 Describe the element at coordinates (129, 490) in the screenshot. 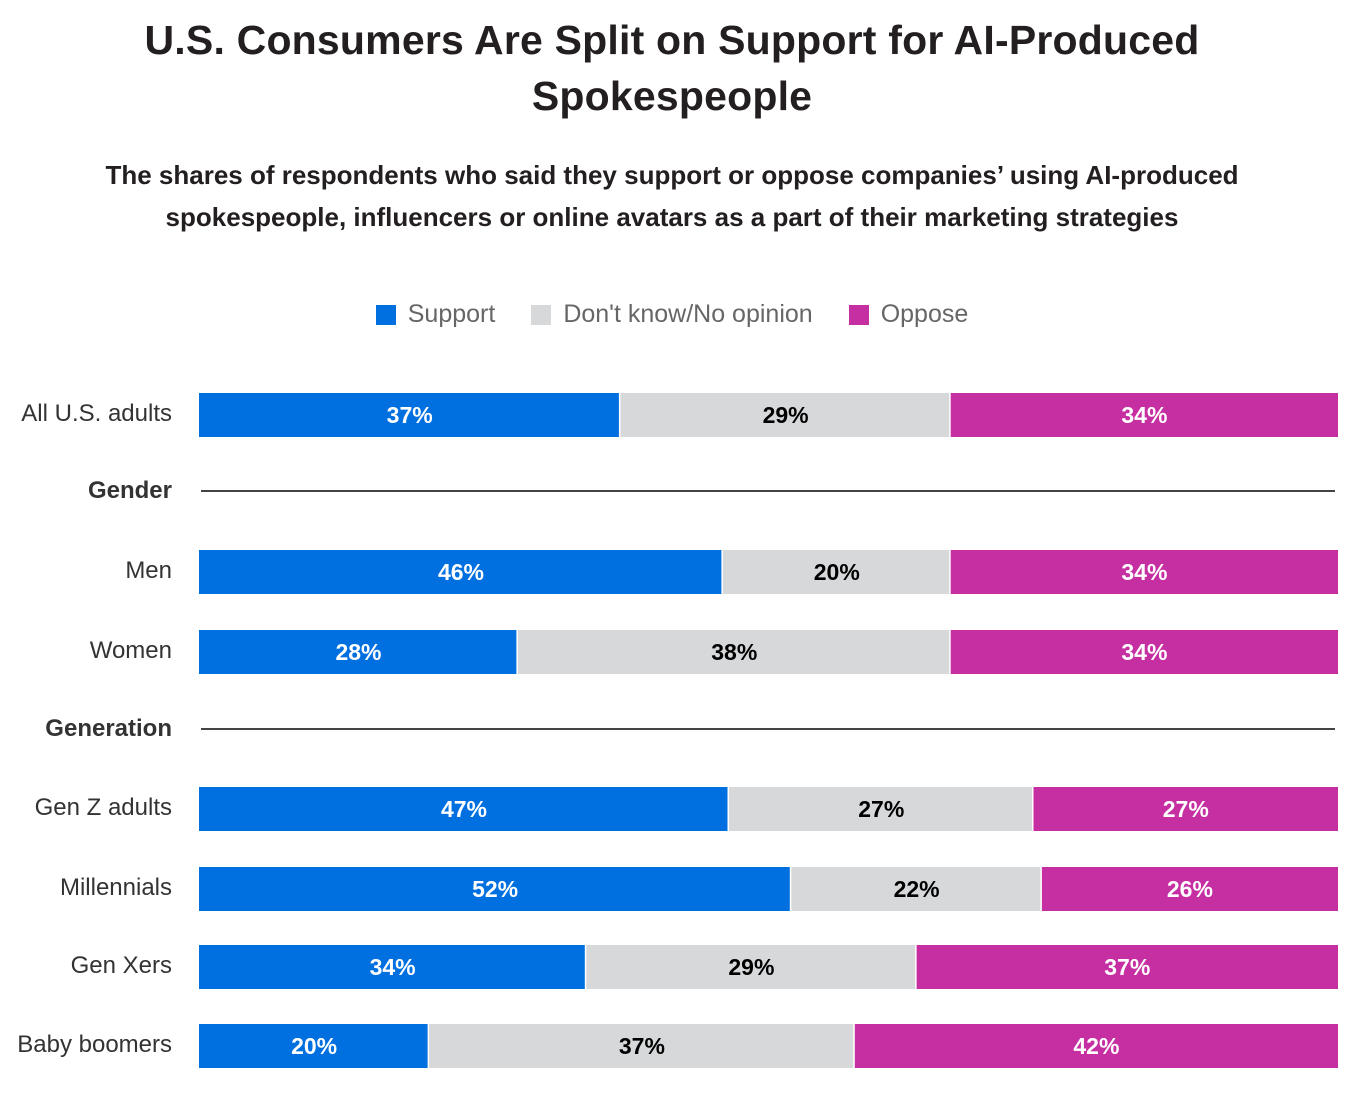

I see `group-label-gender: Gender` at that location.